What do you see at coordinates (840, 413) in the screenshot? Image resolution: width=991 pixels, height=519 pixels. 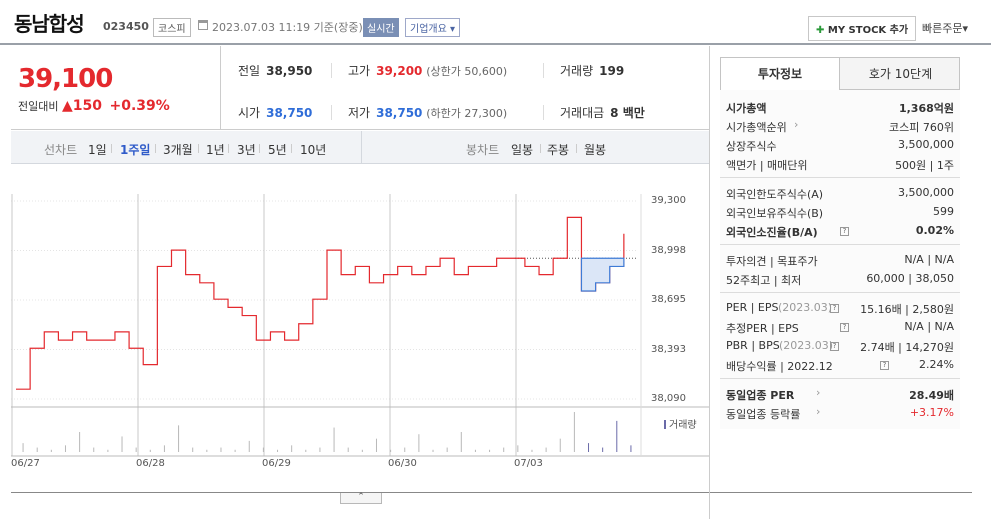 I see `info-row: 동일업종 등락률 › +3.17%` at bounding box center [840, 413].